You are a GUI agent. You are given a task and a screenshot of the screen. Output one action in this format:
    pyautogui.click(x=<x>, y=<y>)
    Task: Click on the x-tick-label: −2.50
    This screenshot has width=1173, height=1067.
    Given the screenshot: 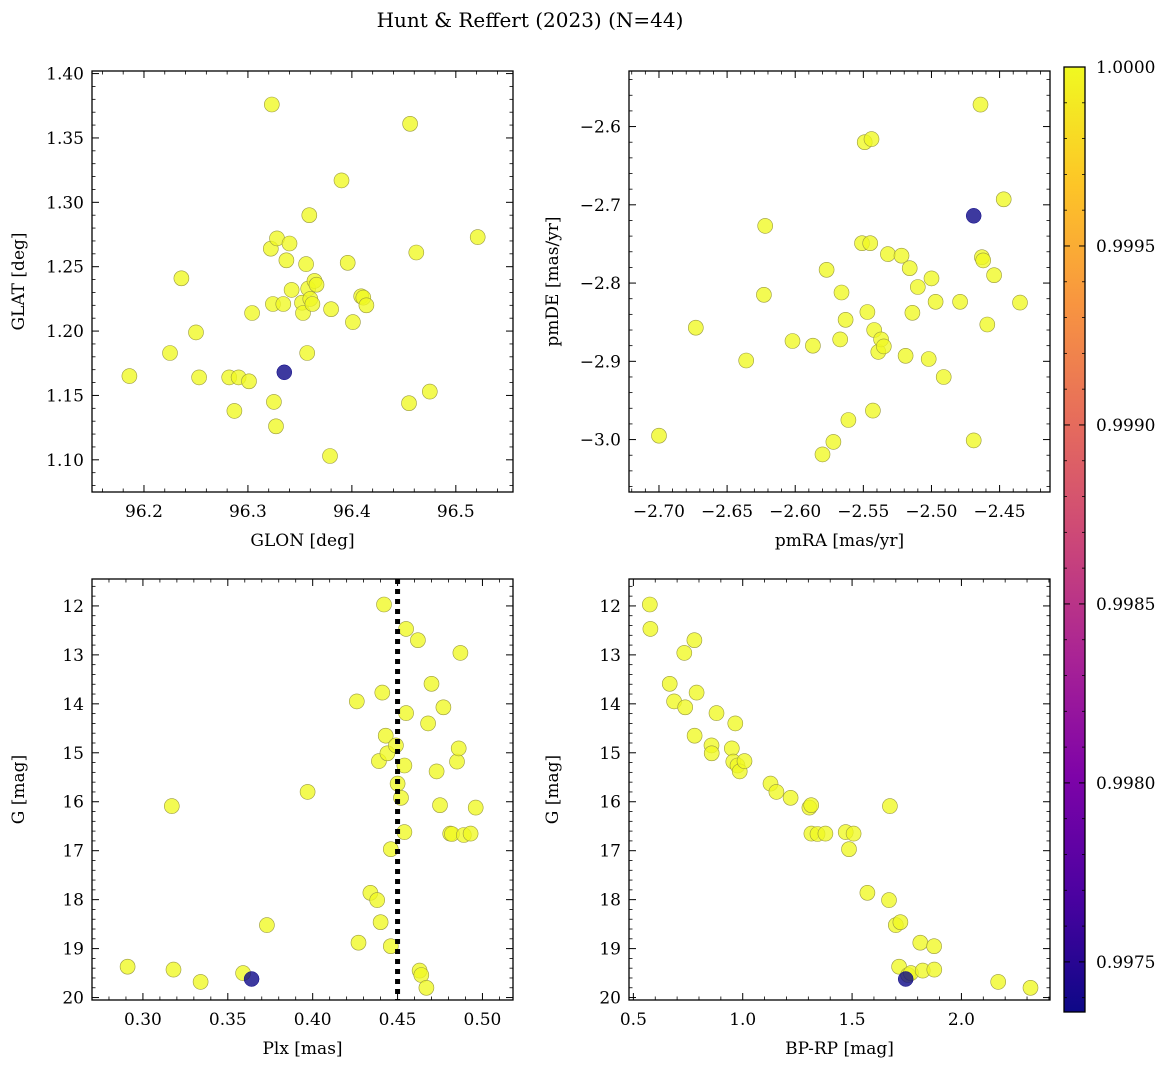 What is the action you would take?
    pyautogui.click(x=931, y=512)
    